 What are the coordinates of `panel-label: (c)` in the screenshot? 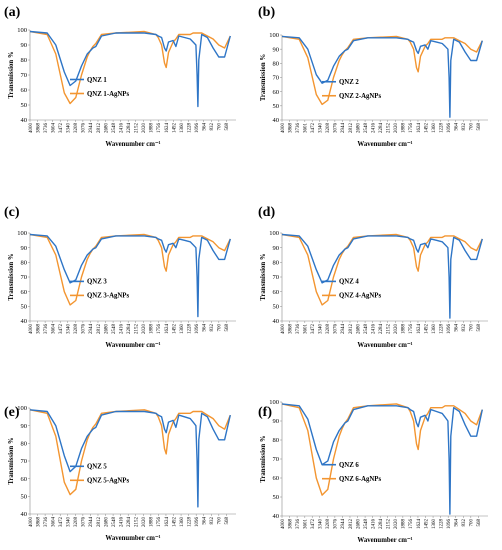 It's located at (12, 212).